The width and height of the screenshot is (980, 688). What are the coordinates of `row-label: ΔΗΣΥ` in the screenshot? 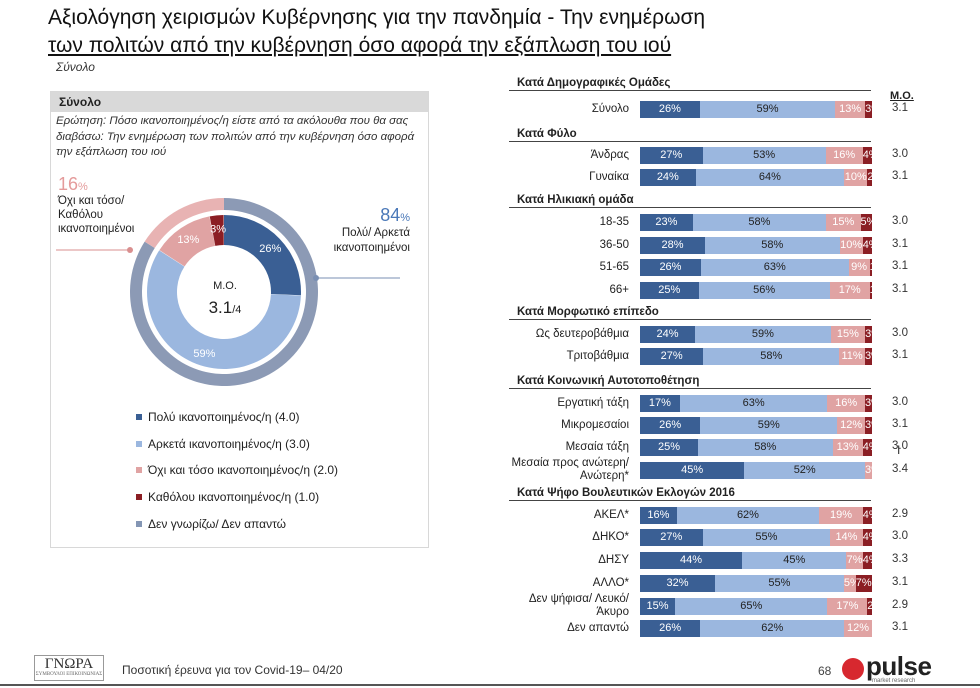 It's located at (613, 559).